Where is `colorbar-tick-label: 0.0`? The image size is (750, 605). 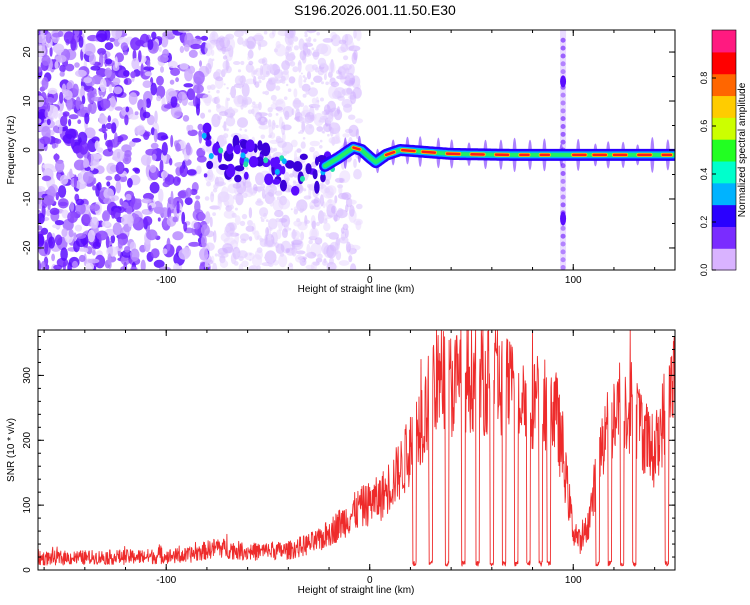 colorbar-tick-label: 0.0 is located at coordinates (704, 270).